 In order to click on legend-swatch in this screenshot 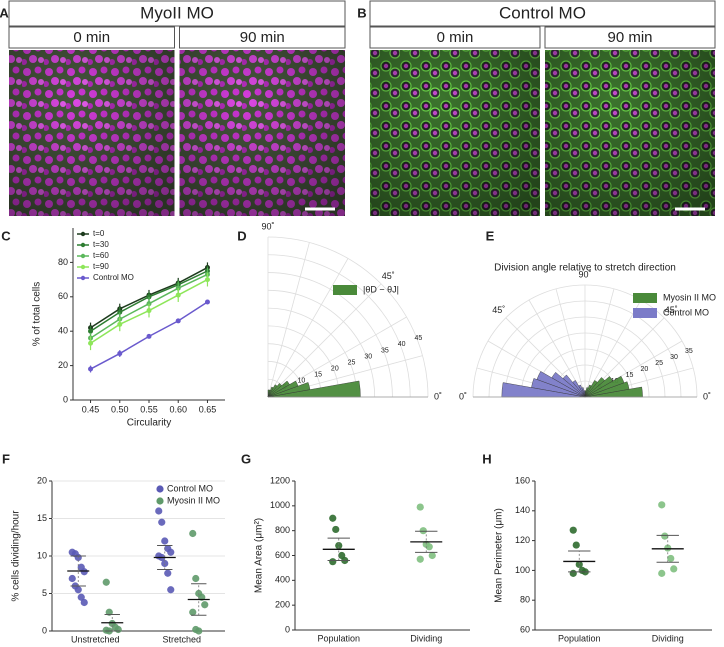, I will do `click(345, 290)`.